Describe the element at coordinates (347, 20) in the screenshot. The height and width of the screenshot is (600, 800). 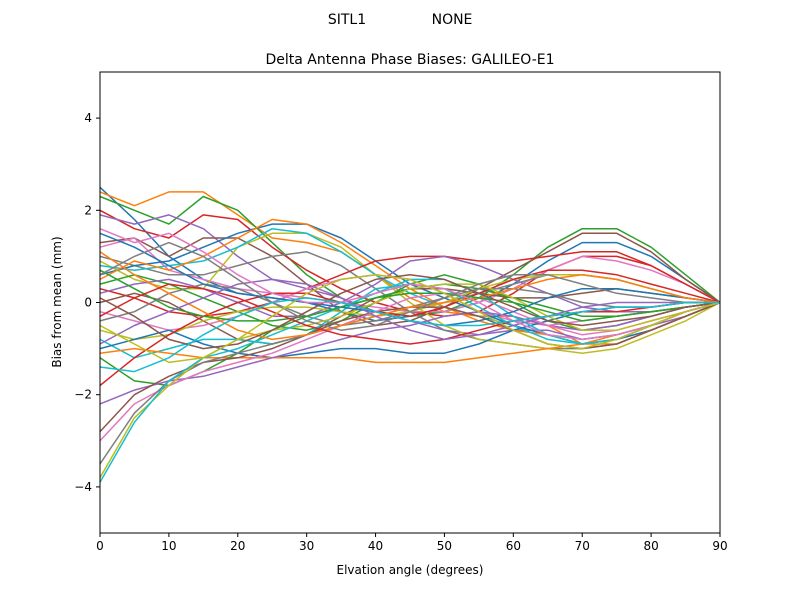
I see `suptitle-left: SITL1` at that location.